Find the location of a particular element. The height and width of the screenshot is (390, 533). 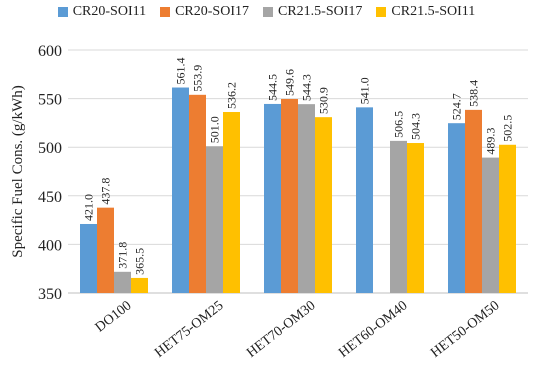

y-tick-label: 500 is located at coordinates (50, 148).